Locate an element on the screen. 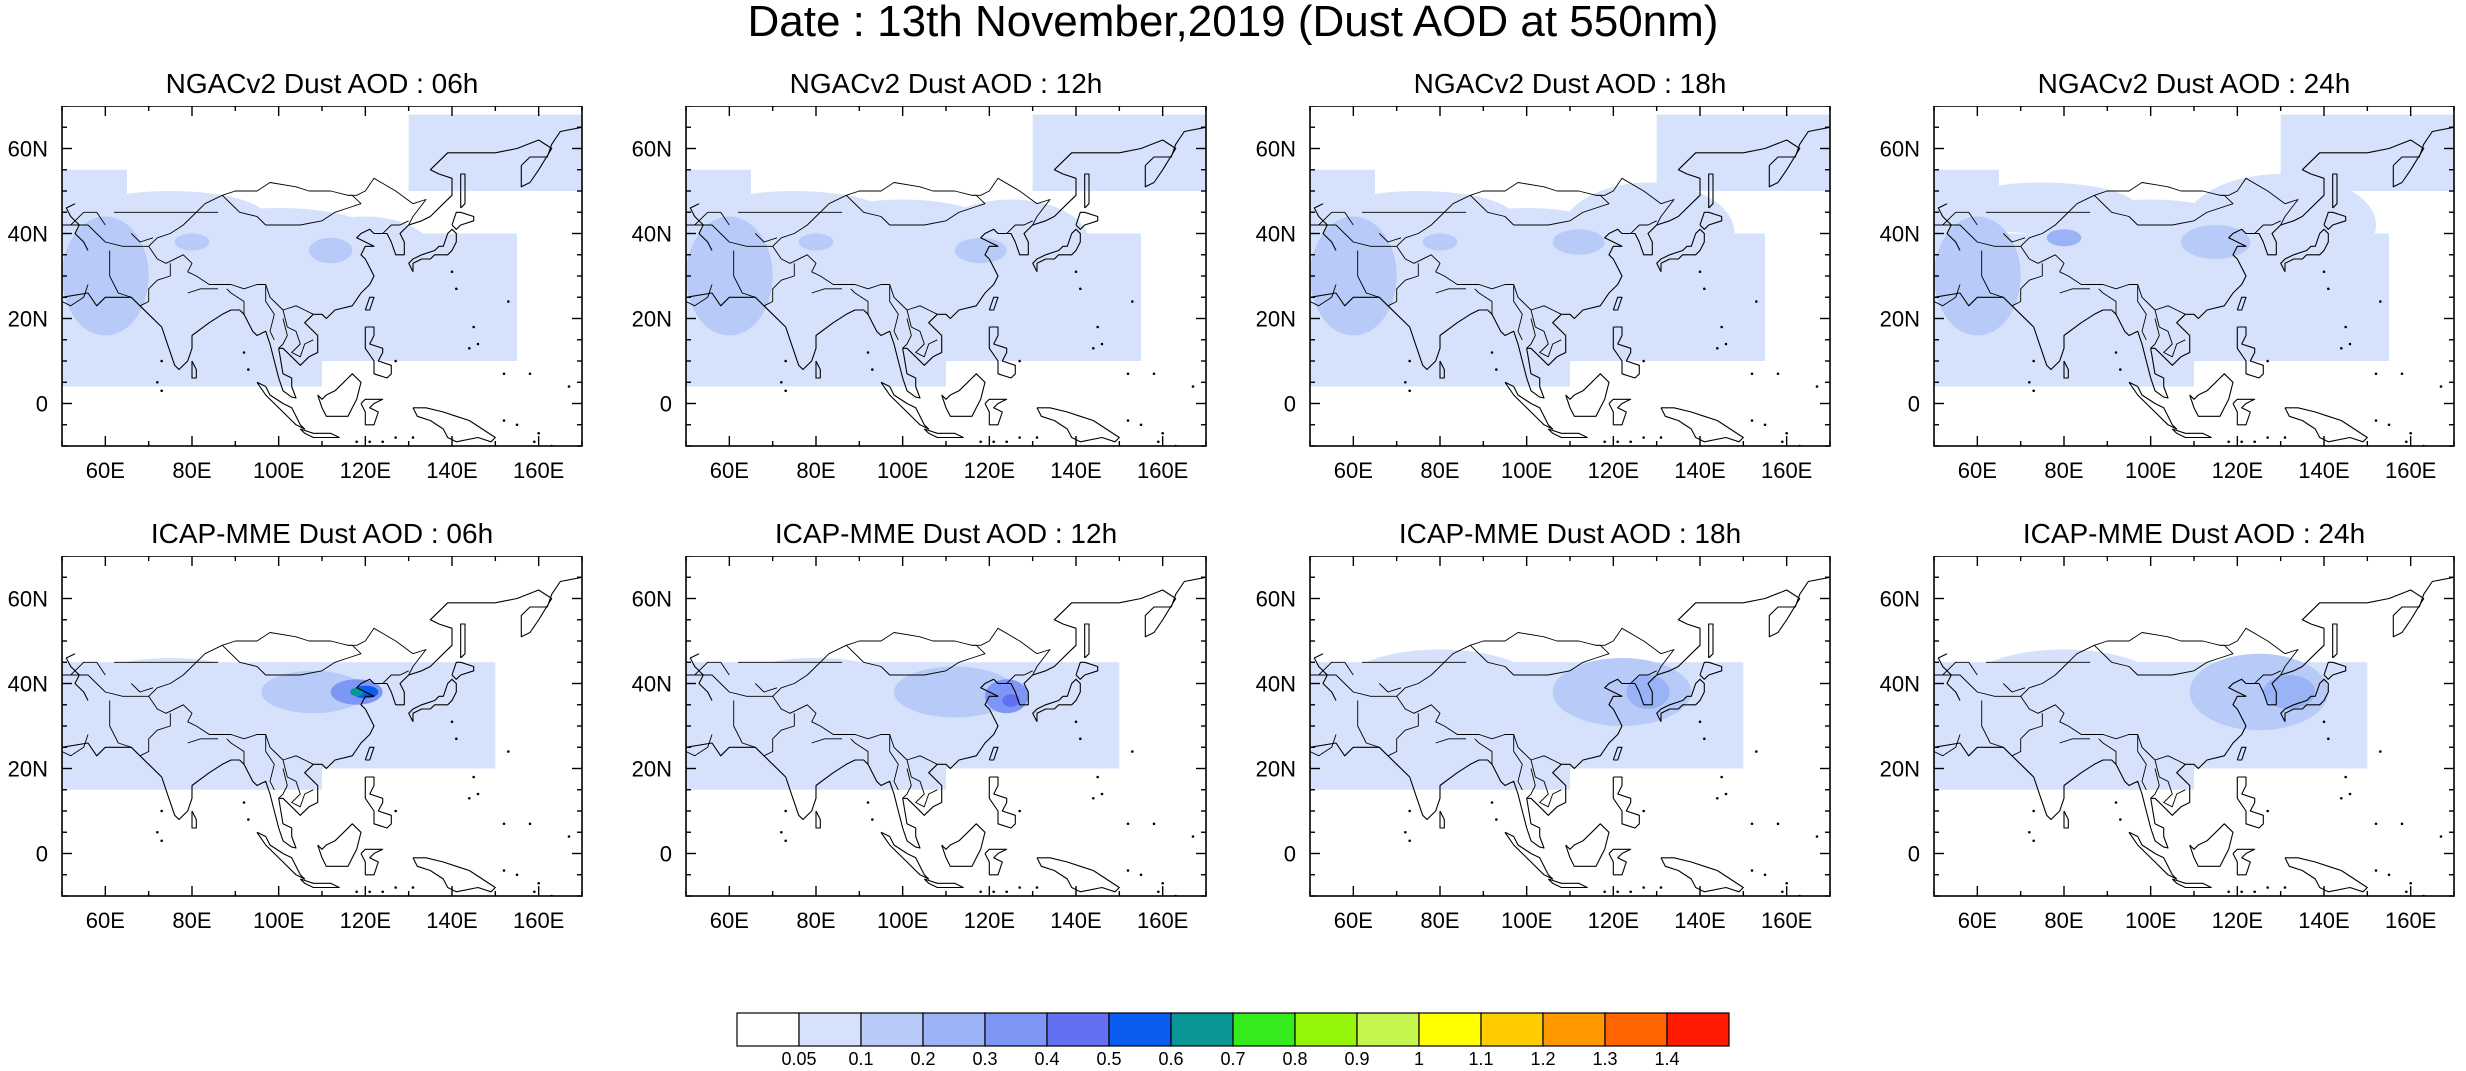  lon-tick-label: 160E is located at coordinates (538, 920).